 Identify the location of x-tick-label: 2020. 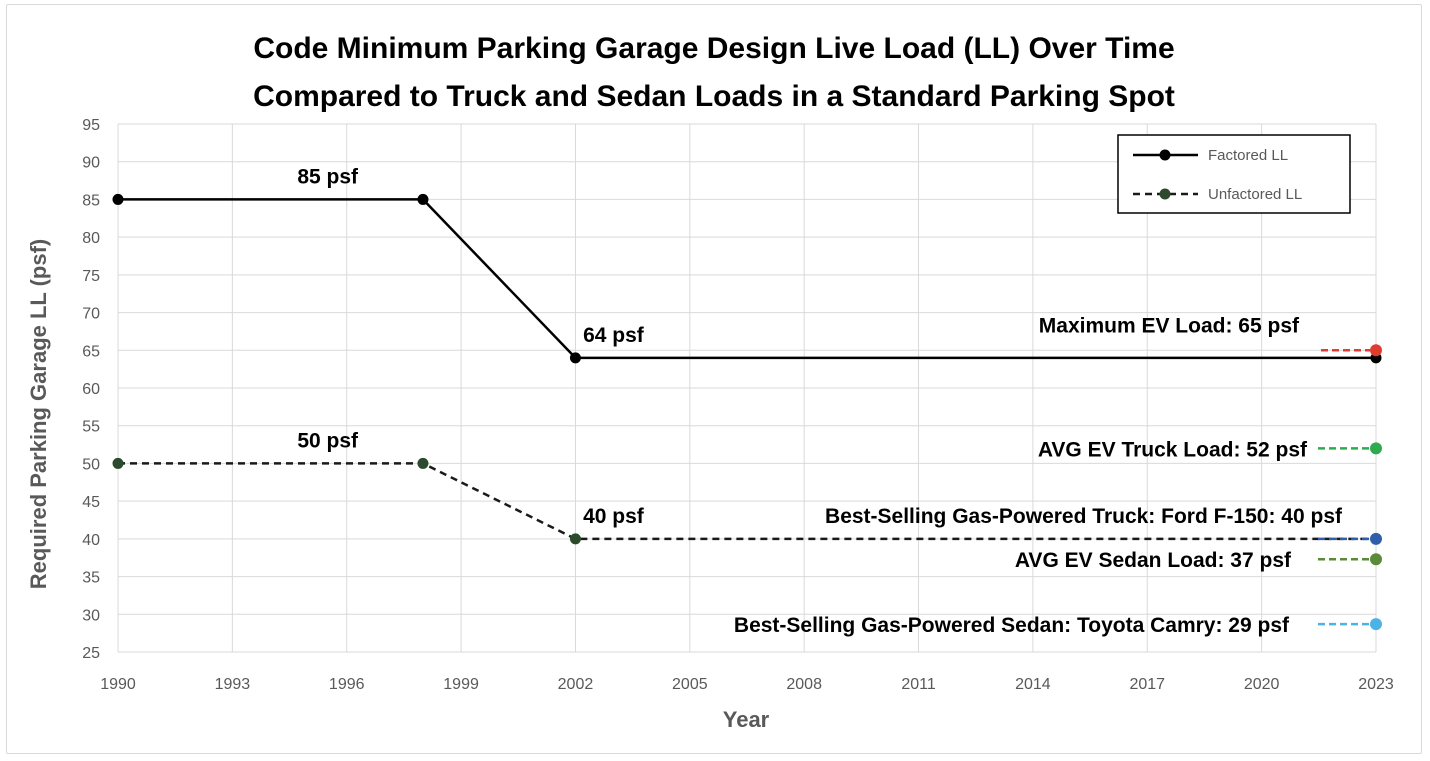
(1262, 684).